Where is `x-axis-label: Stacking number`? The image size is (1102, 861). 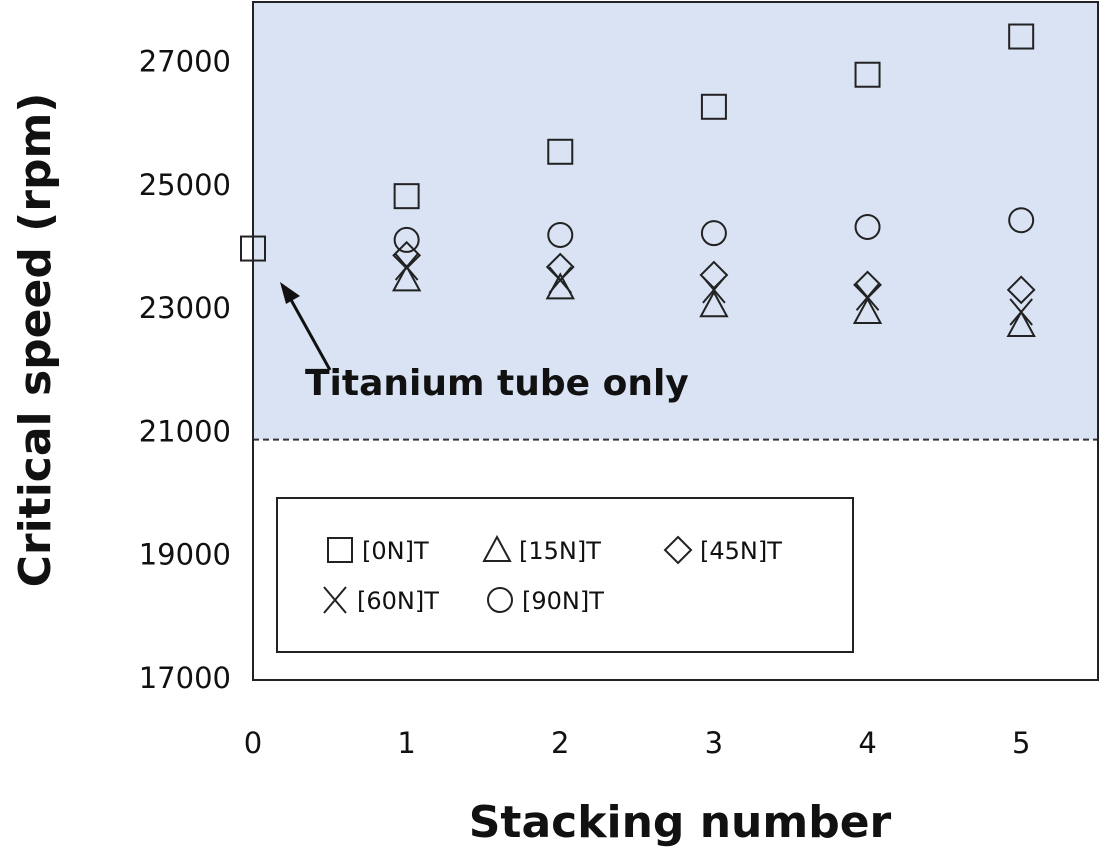 x-axis-label: Stacking number is located at coordinates (680, 822).